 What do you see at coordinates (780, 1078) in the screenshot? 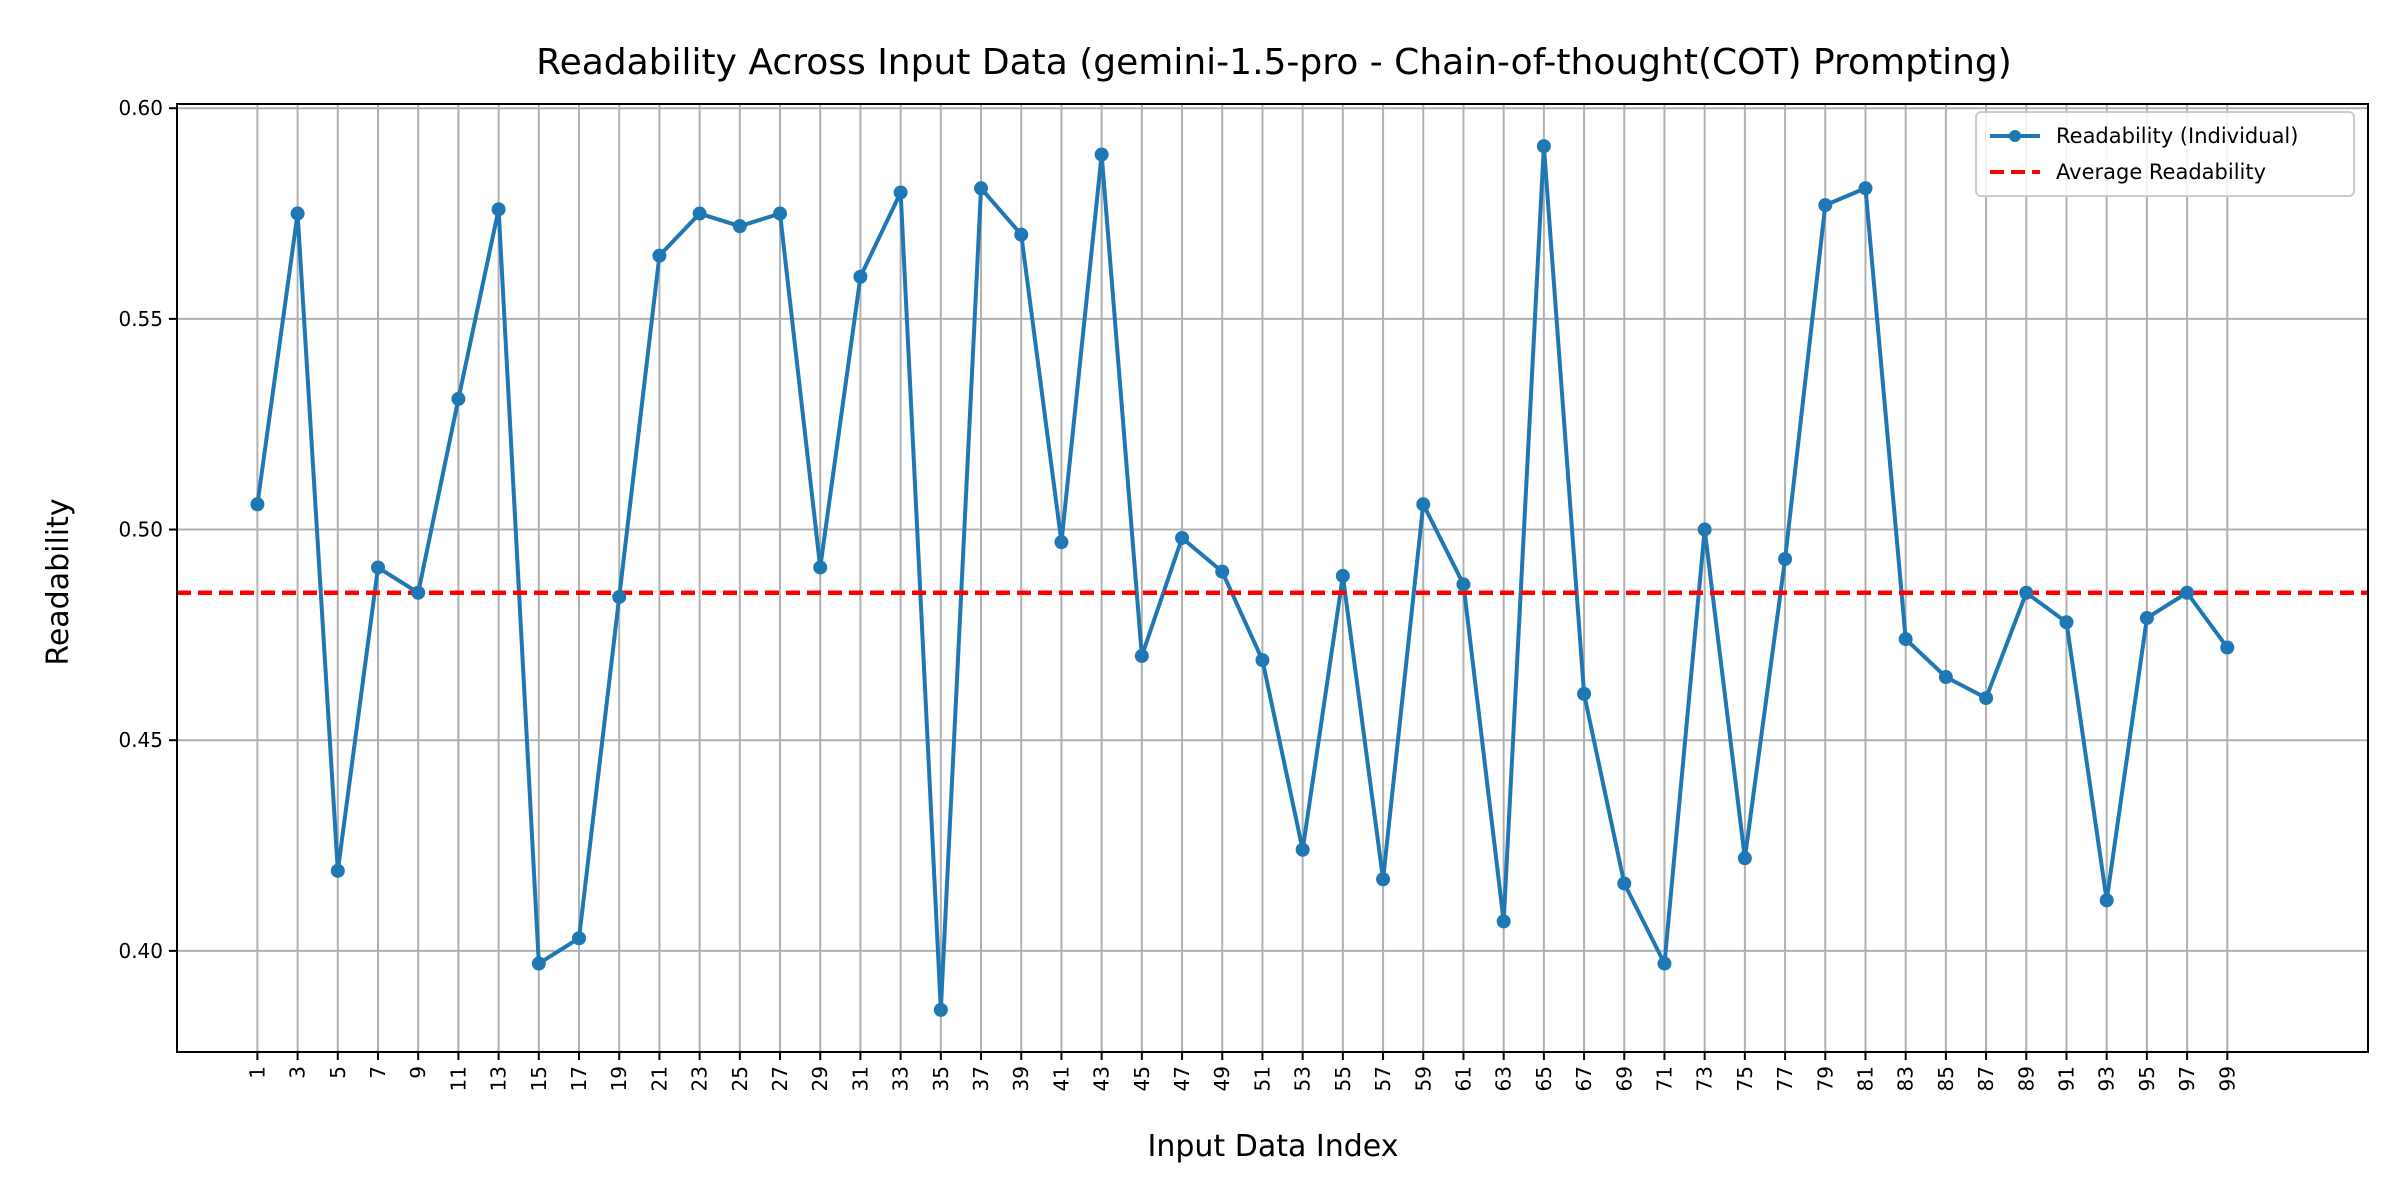
I see `x-tick-label: 27` at bounding box center [780, 1078].